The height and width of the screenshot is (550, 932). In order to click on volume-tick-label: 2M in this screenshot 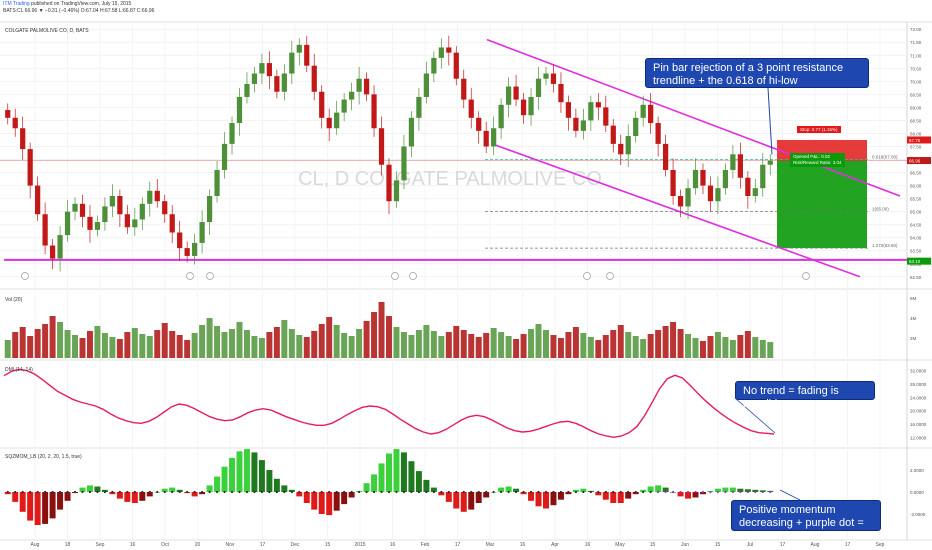, I will do `click(913, 338)`.